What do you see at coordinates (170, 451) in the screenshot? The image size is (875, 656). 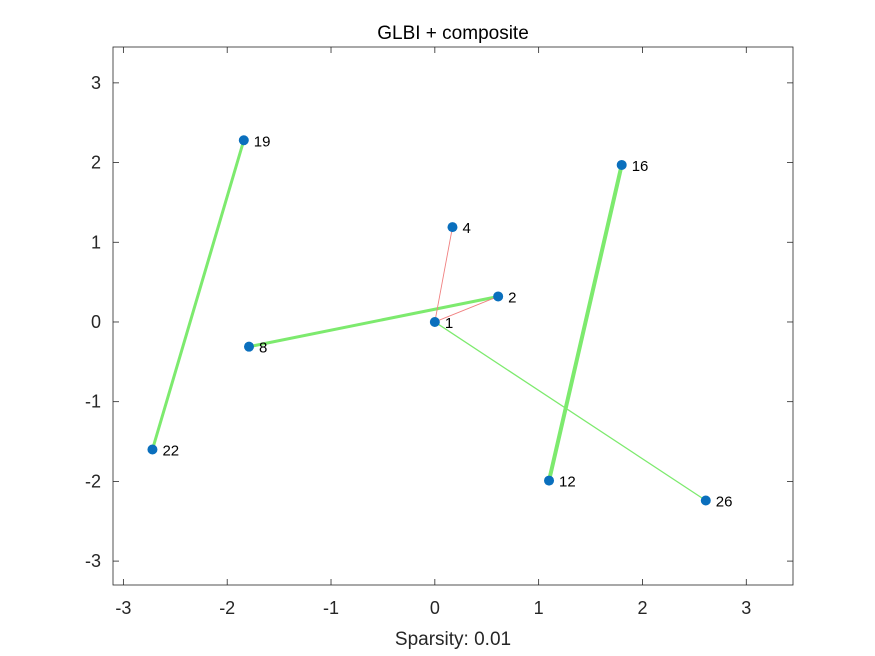 I see `node-label-22: 22` at bounding box center [170, 451].